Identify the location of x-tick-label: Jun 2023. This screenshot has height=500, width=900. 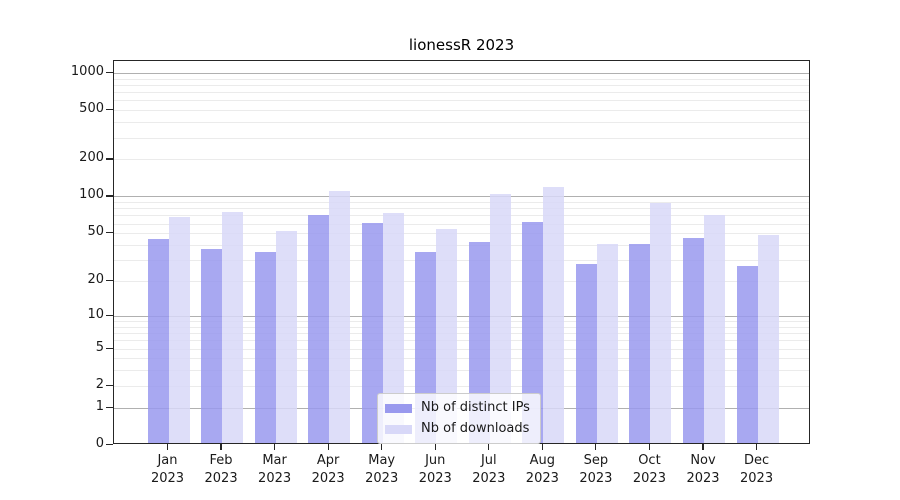
(435, 469).